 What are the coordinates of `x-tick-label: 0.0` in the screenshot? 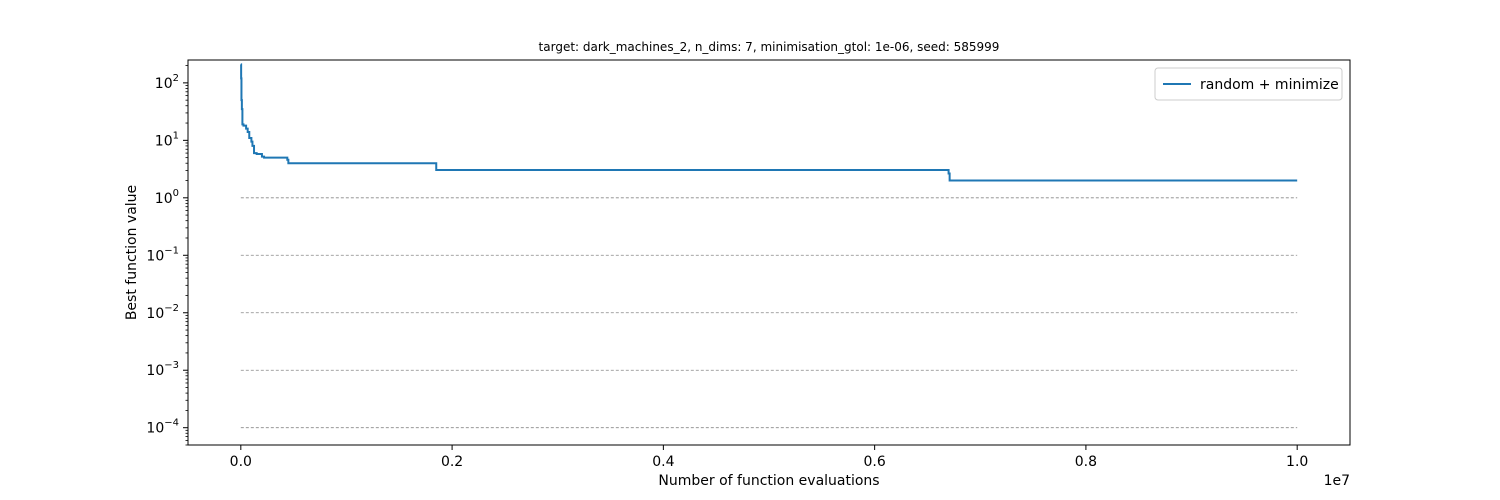 It's located at (241, 462).